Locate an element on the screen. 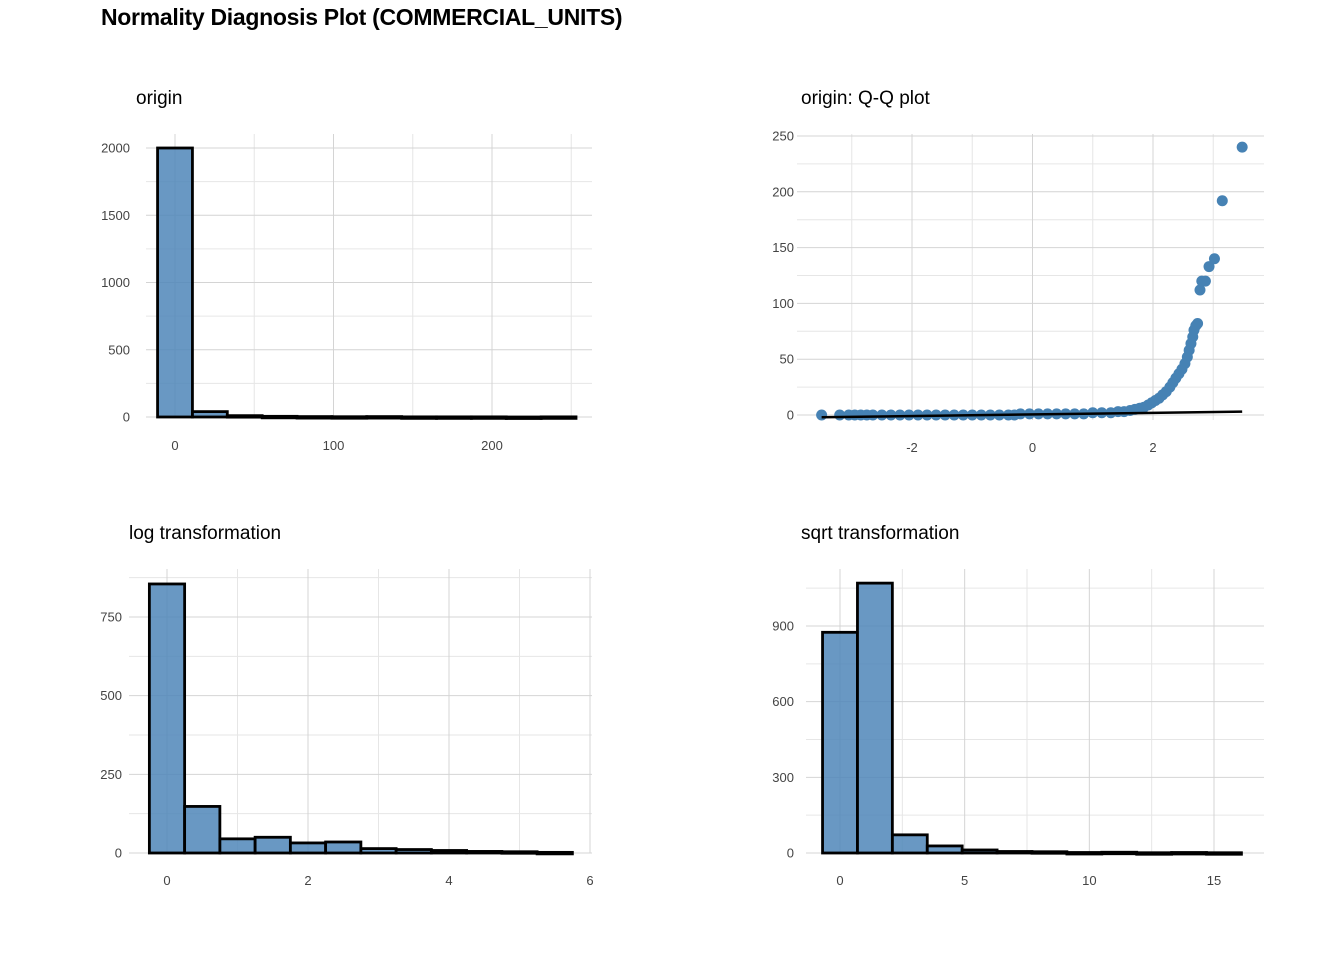  sqrt-y-tick-label: 900 is located at coordinates (783, 626).